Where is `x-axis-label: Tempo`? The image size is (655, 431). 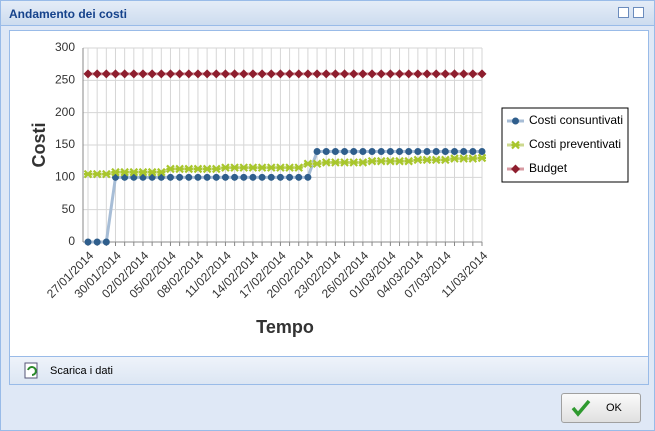 x-axis-label: Tempo is located at coordinates (285, 327).